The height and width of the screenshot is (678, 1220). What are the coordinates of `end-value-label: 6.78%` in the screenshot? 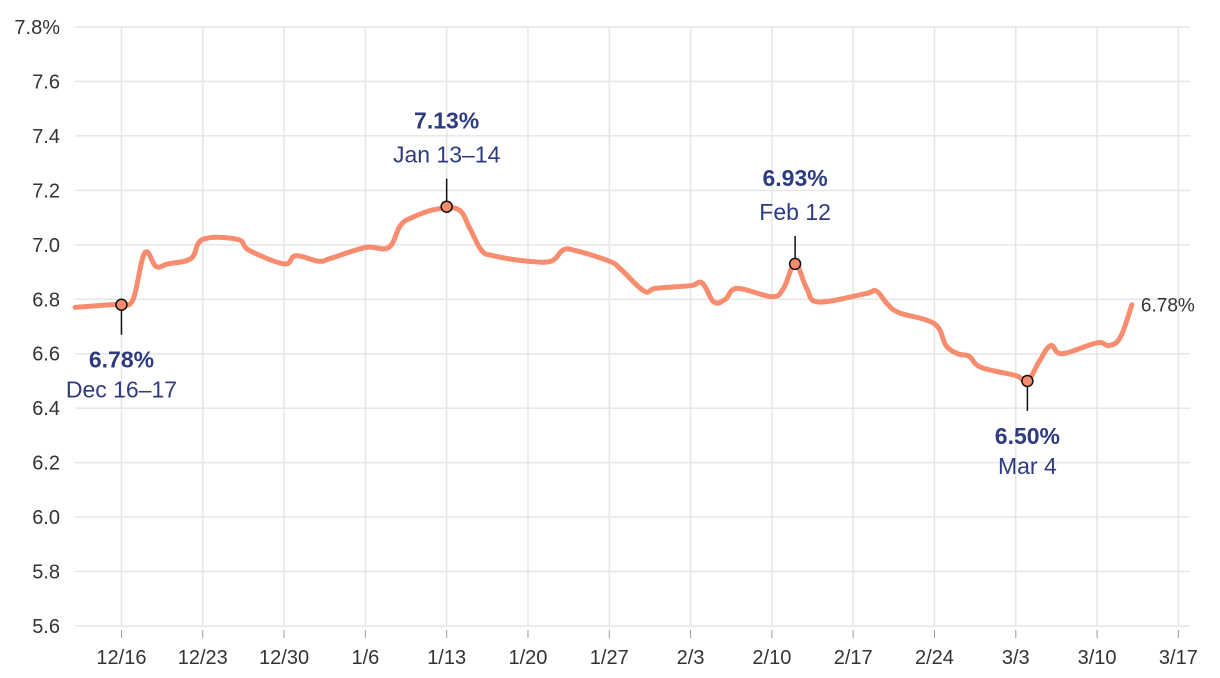 It's located at (1168, 306).